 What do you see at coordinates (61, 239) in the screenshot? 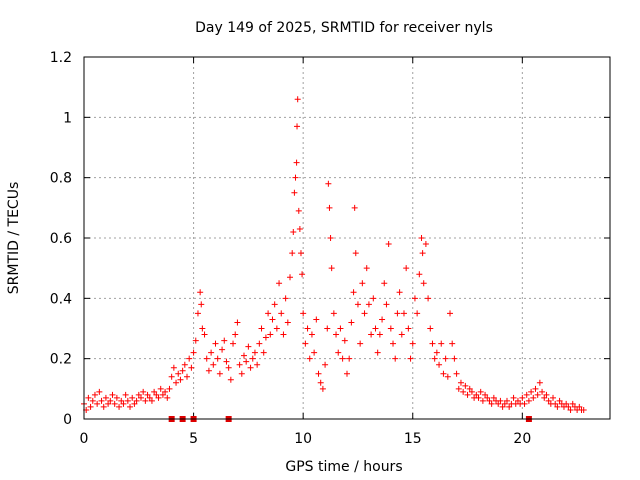
I see `y-tick-label: 0.6` at bounding box center [61, 239].